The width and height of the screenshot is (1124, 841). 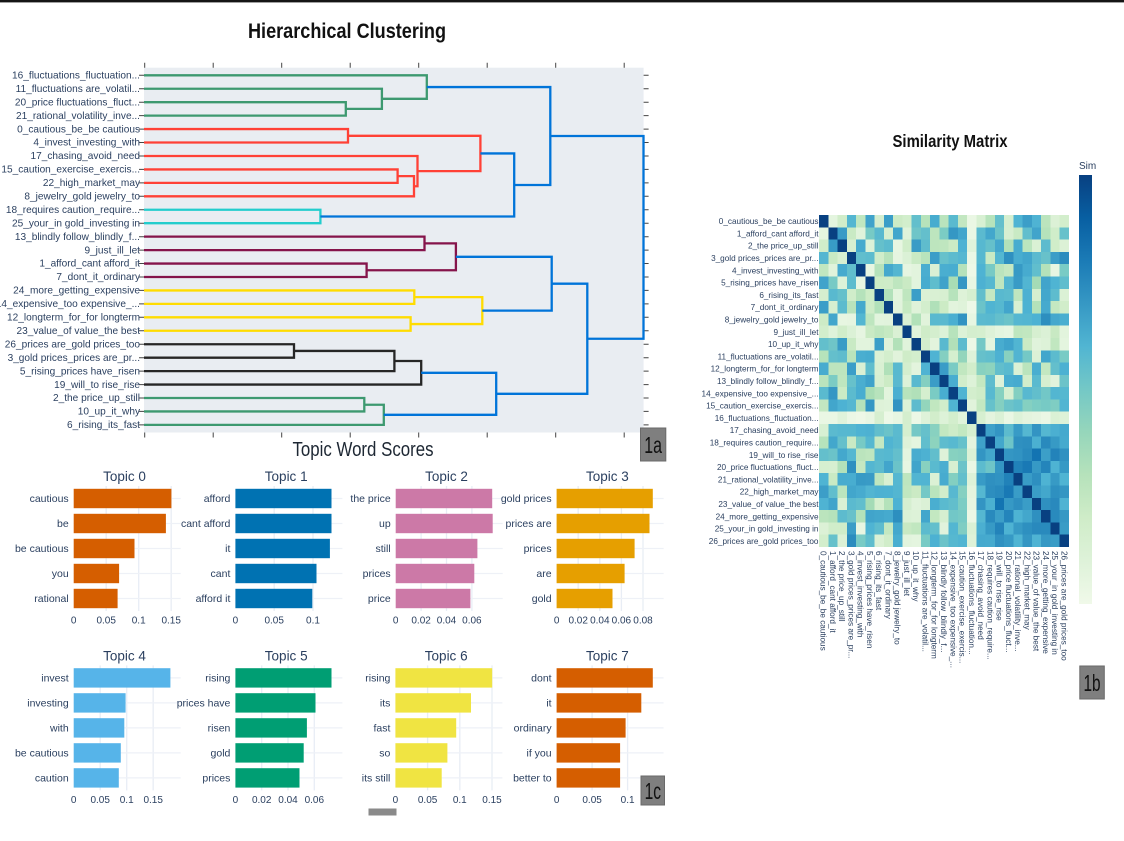 I want to click on svg-text: Topic 6, so click(x=446, y=655).